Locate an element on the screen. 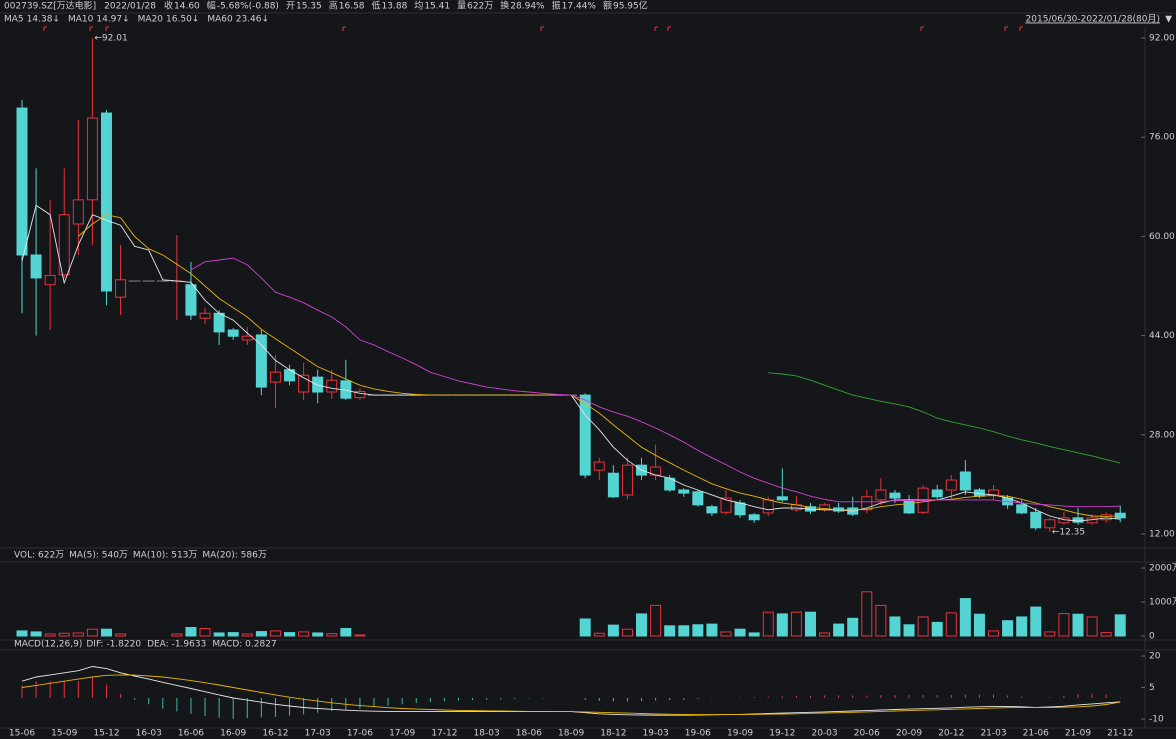 The width and height of the screenshot is (1176, 739). x-tick-label: 17-09 is located at coordinates (402, 734).